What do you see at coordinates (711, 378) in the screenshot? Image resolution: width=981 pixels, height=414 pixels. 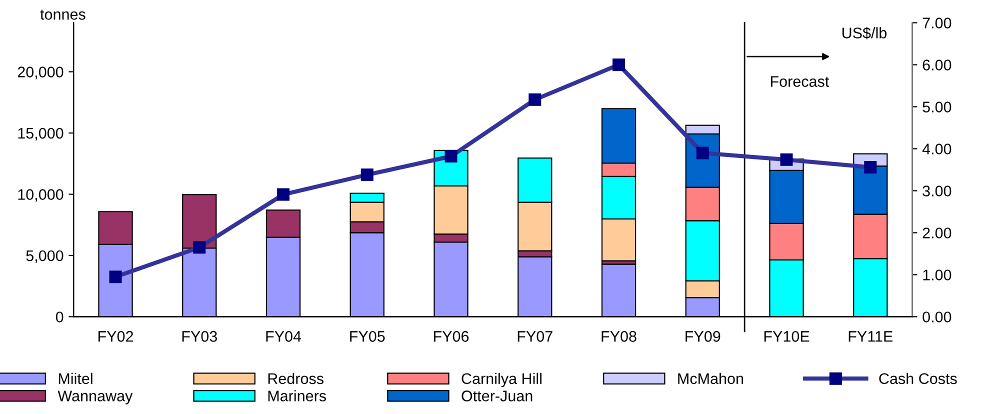 I see `legend-label: McMahon` at bounding box center [711, 378].